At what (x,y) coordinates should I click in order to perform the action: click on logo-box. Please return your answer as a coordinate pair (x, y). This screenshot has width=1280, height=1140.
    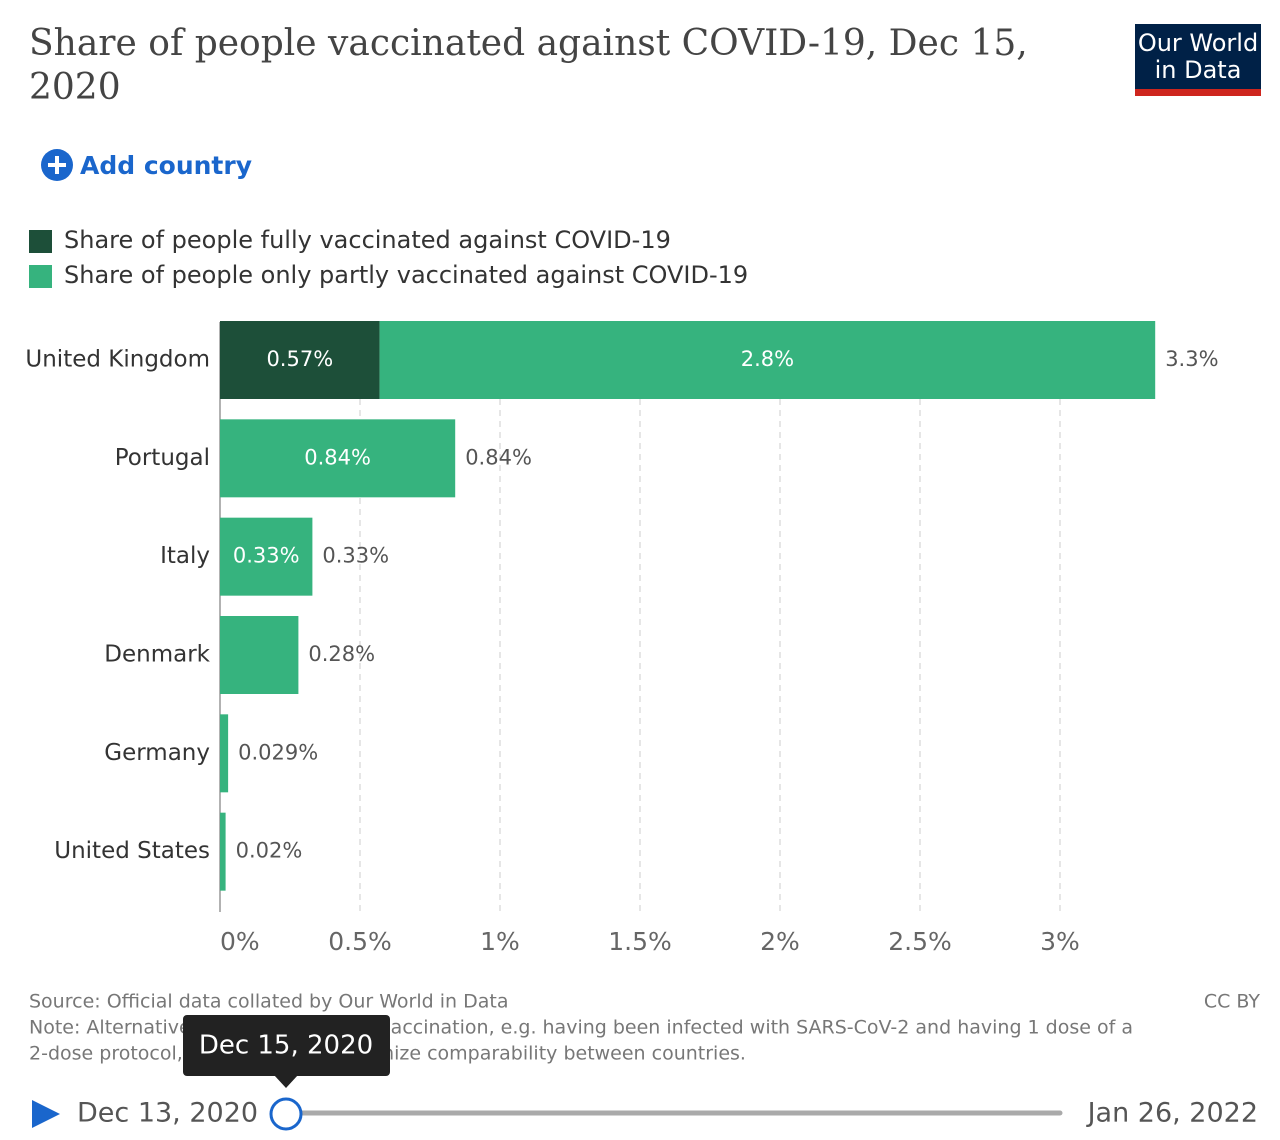
    Looking at the image, I should click on (1198, 57).